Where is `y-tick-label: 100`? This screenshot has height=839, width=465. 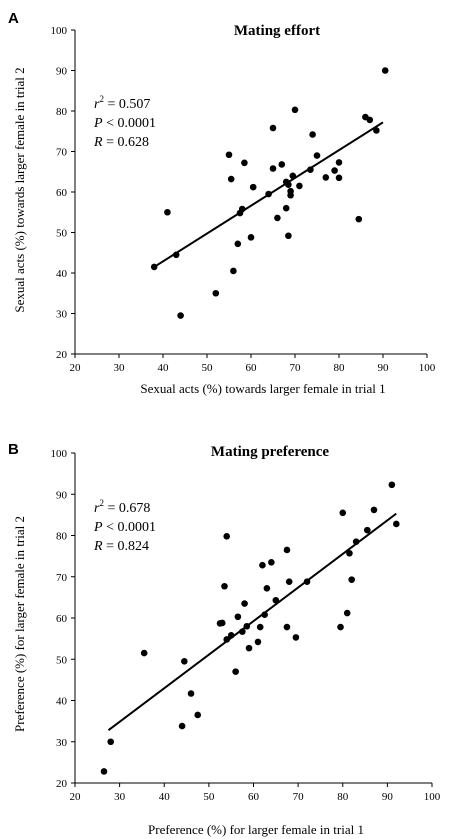 y-tick-label: 100 is located at coordinates (59, 454).